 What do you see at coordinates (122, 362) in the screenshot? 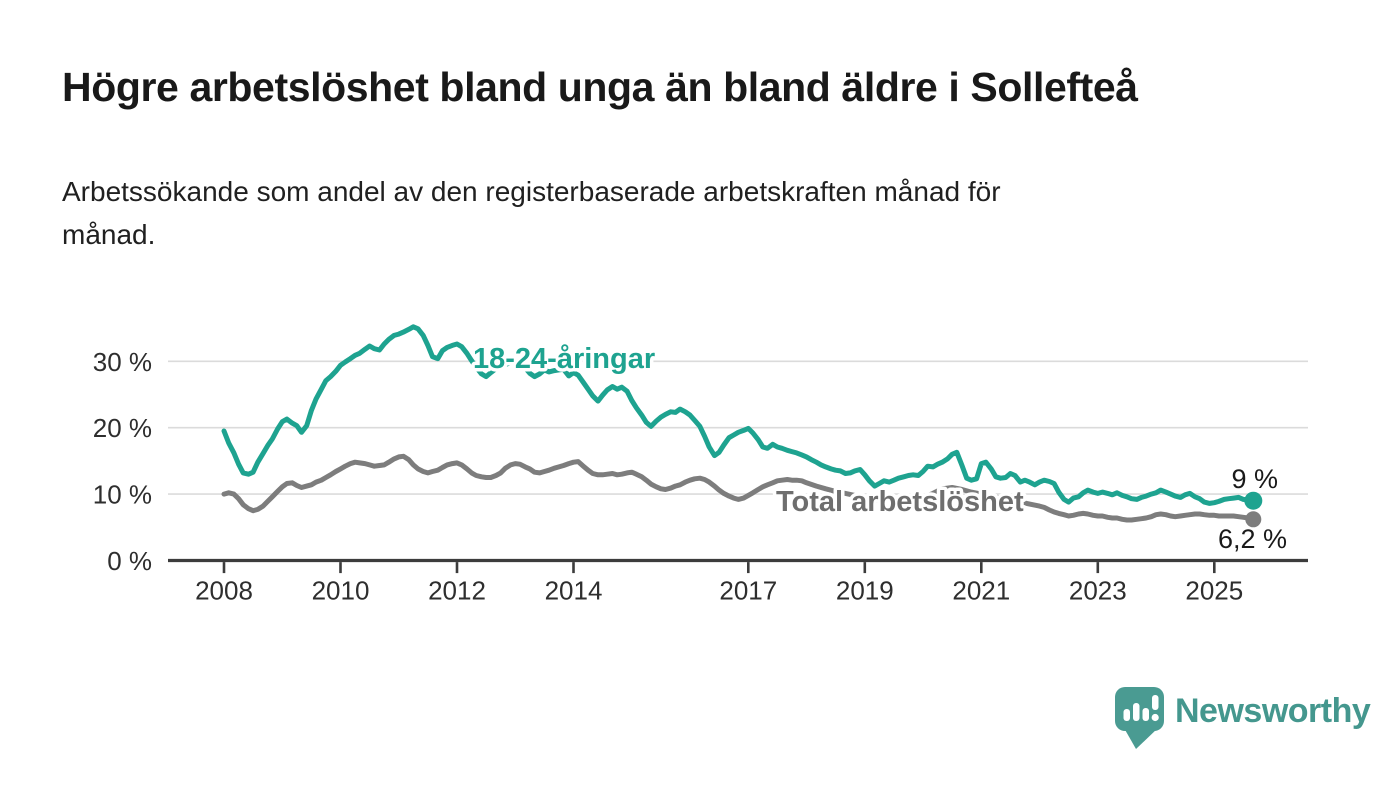
I see `y-axis-label-30: 30 %` at bounding box center [122, 362].